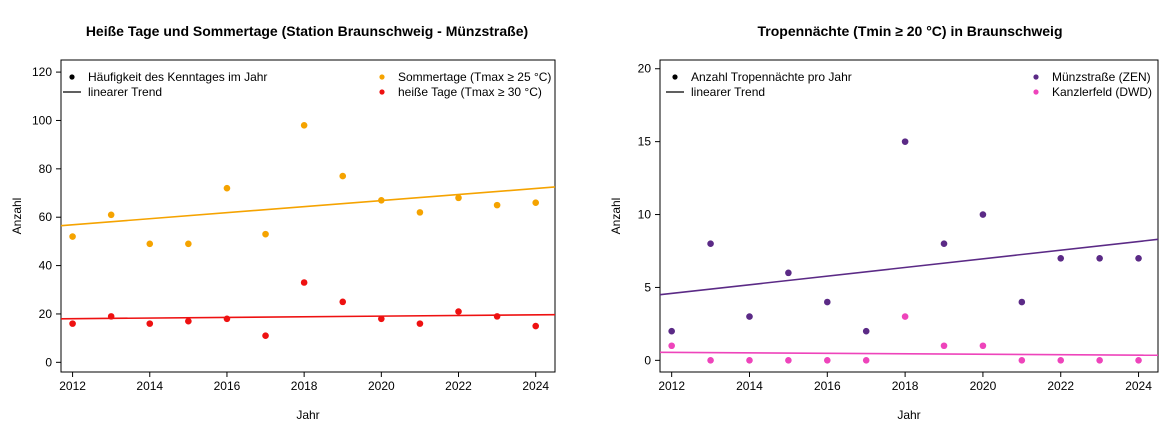 The height and width of the screenshot is (439, 1167). Describe the element at coordinates (46, 217) in the screenshot. I see `y-tick-label: 60` at that location.